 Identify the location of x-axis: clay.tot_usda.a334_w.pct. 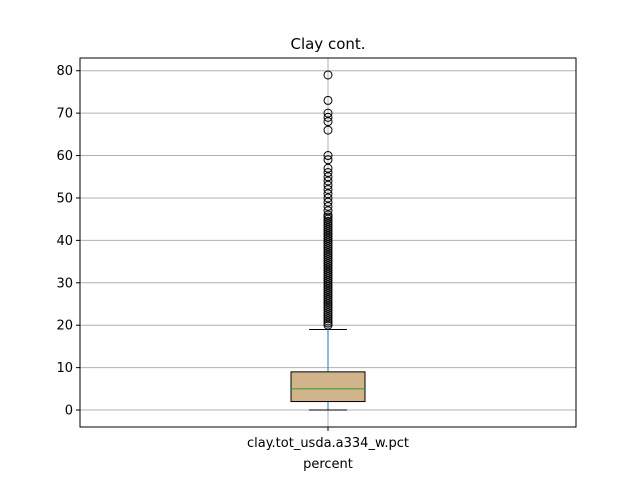
(328, 439).